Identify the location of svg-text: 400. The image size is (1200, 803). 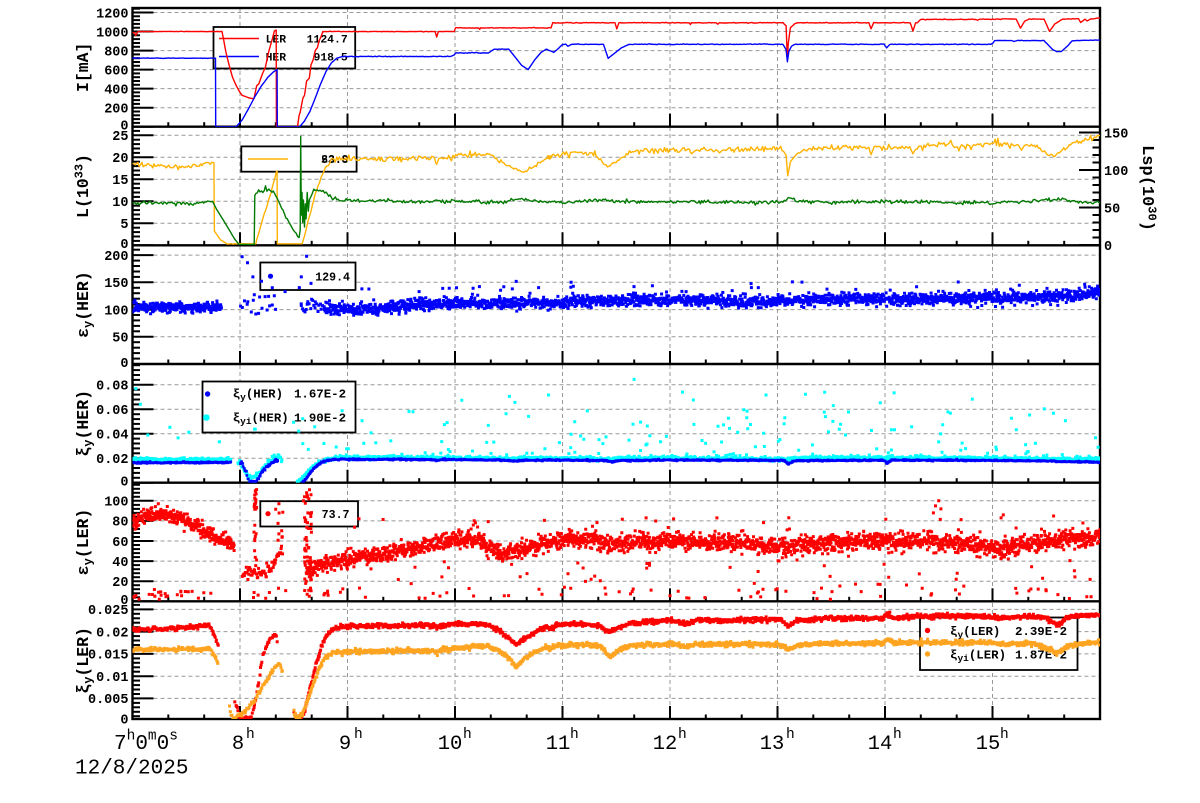
(116, 90).